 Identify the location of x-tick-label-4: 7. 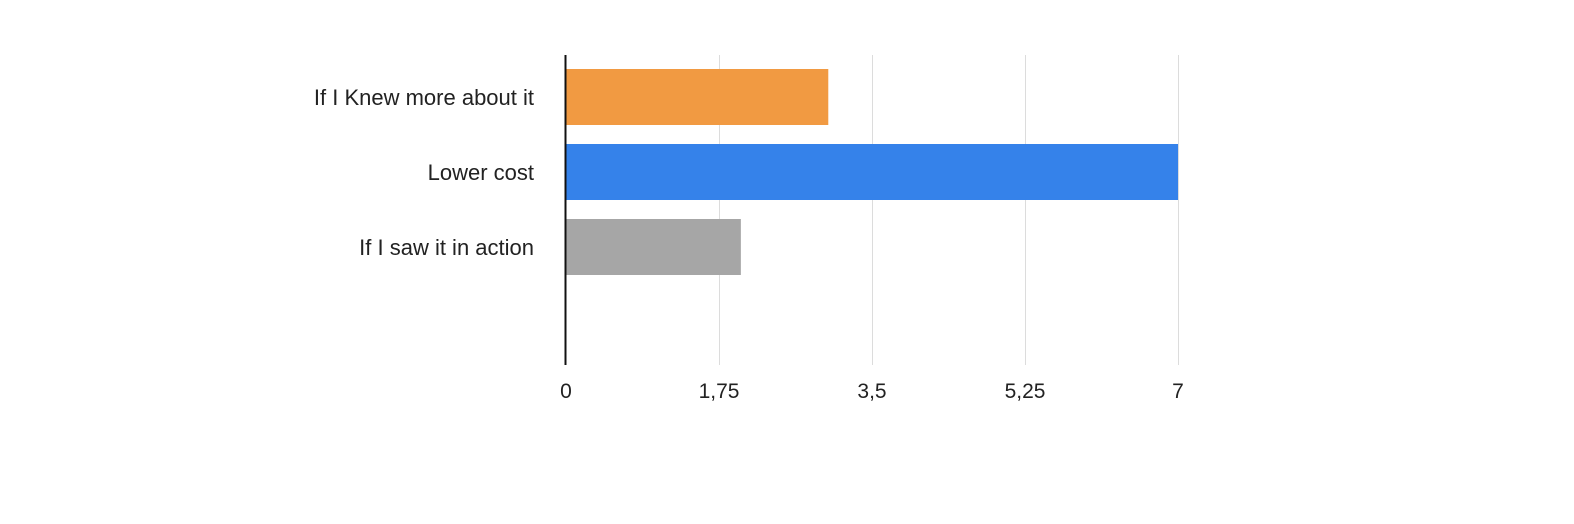
(1178, 391).